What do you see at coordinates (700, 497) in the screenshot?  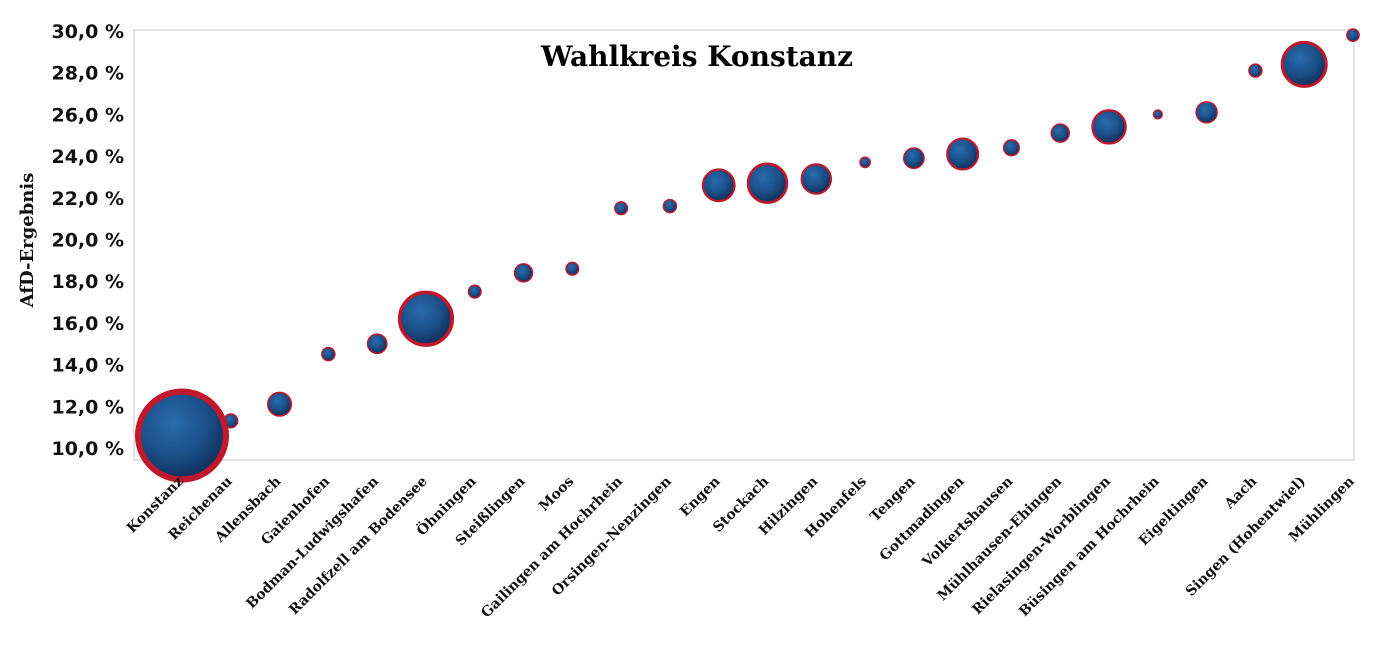 I see `x-tick-label: Engen` at bounding box center [700, 497].